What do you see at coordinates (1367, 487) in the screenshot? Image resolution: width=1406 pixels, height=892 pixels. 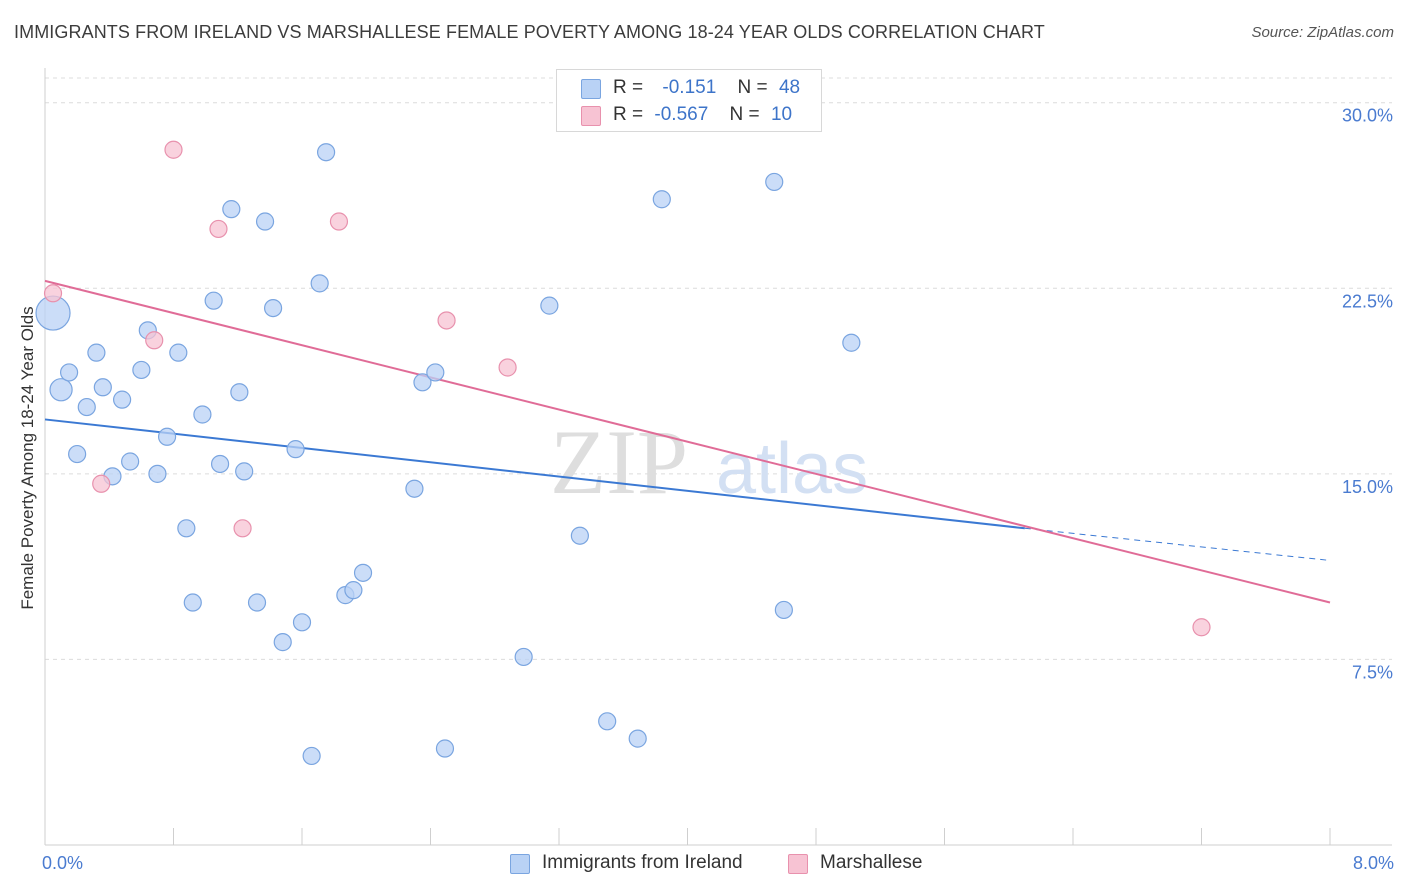 I see `y-tick-label: 15.0%` at bounding box center [1367, 487].